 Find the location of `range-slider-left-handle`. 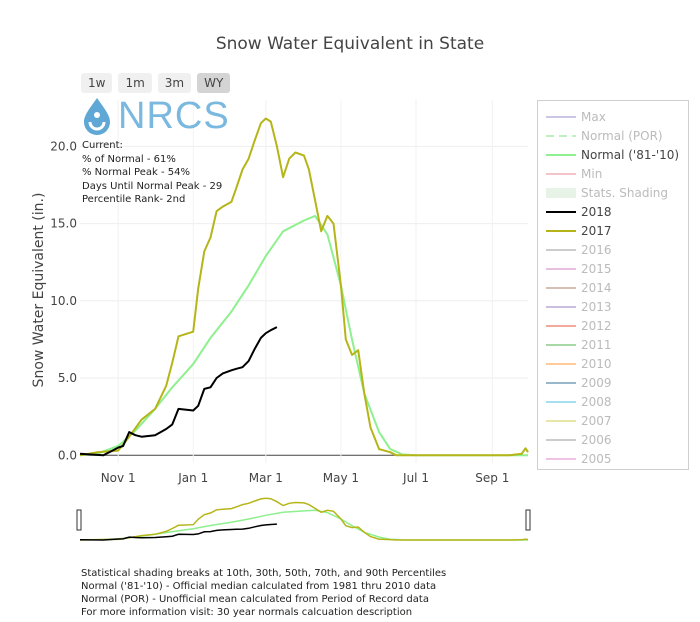

range-slider-left-handle is located at coordinates (79, 520).